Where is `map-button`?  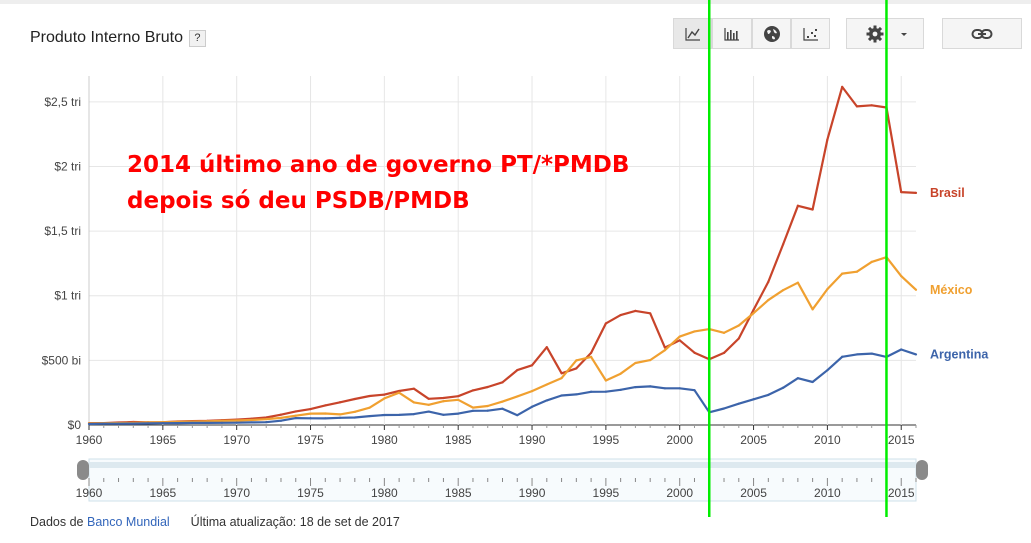 map-button is located at coordinates (771, 33).